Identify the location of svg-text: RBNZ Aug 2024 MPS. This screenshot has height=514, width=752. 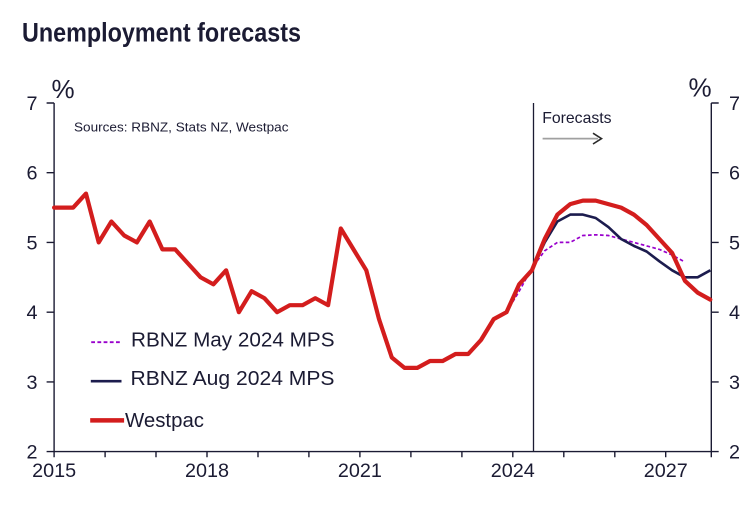
(233, 379).